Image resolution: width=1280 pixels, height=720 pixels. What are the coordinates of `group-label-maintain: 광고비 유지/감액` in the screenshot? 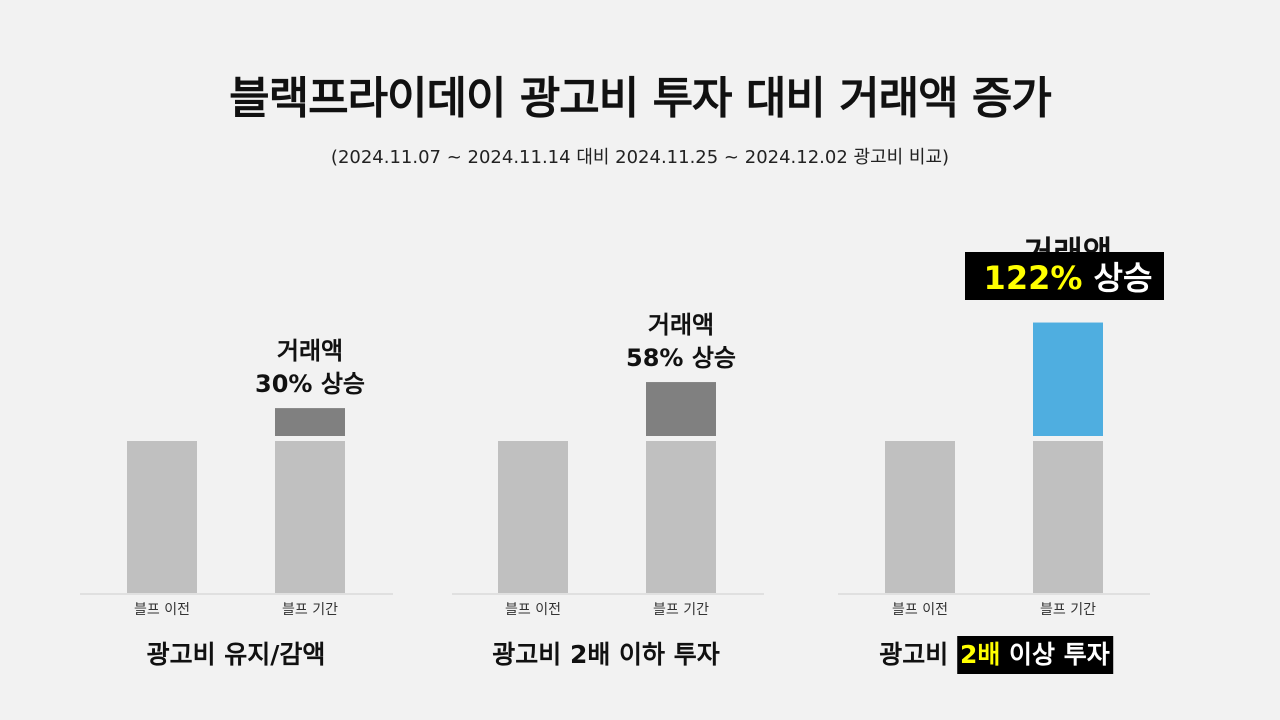 It's located at (236, 654).